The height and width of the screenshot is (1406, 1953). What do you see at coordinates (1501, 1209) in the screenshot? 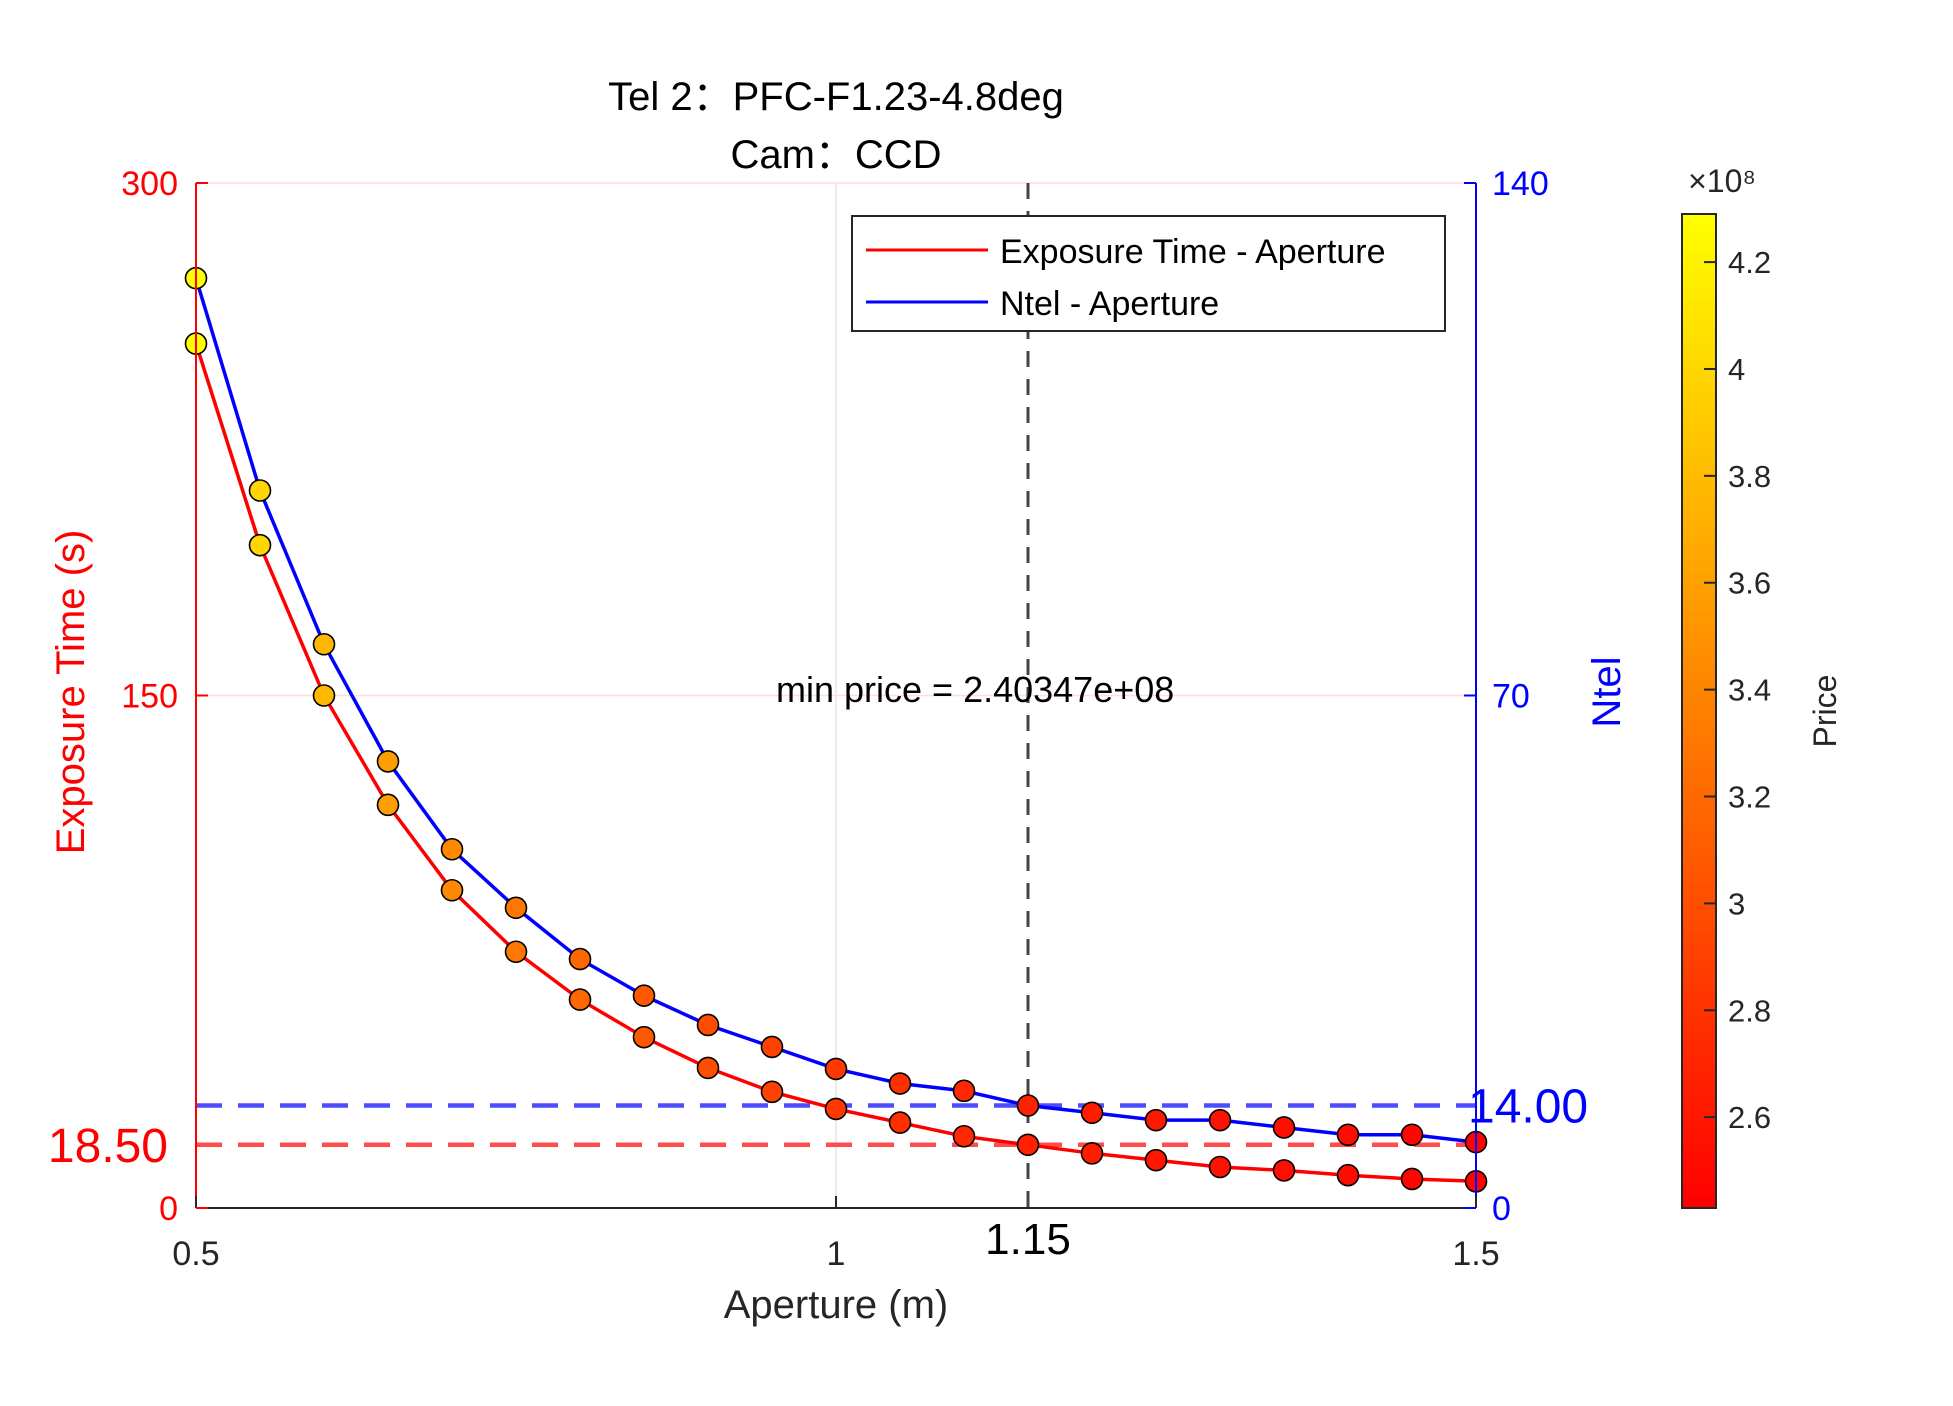
I see `y-right-tick-label: 0` at bounding box center [1501, 1209].